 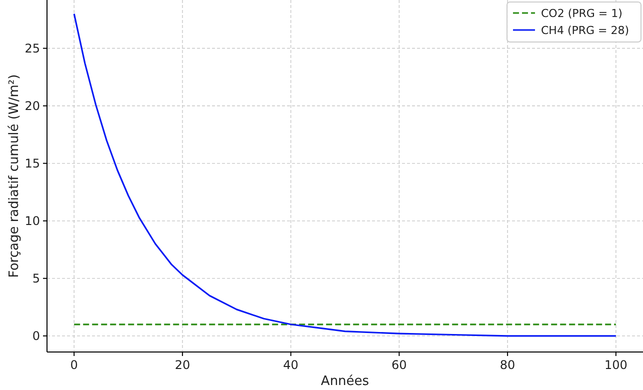 I want to click on y-tick-label: 15, so click(x=32, y=163).